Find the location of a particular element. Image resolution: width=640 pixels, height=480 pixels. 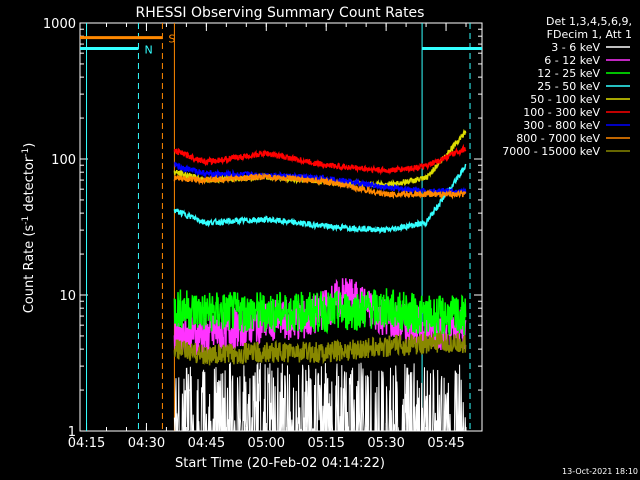

y-tick-label: 10 is located at coordinates (67, 296).